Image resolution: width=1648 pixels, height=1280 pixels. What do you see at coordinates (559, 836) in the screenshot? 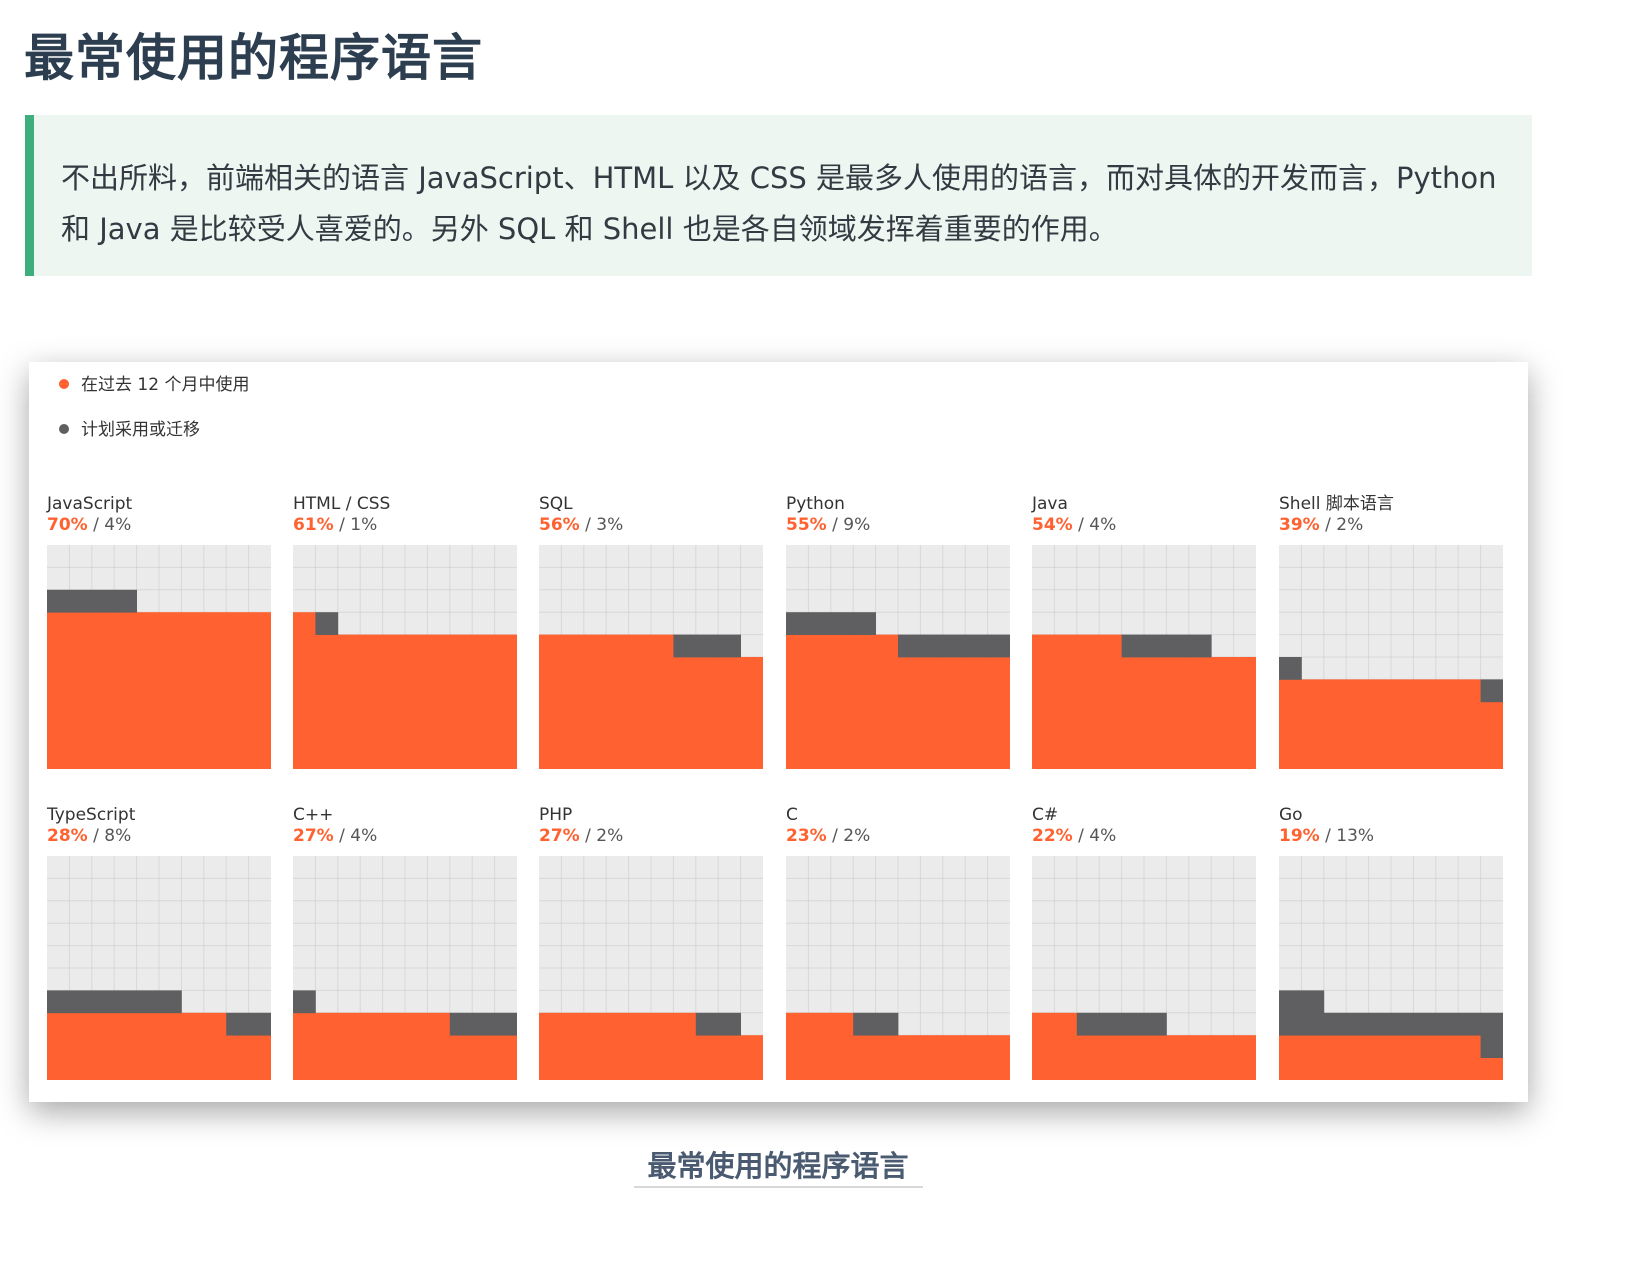
I see `used-percent-label: 27%` at bounding box center [559, 836].